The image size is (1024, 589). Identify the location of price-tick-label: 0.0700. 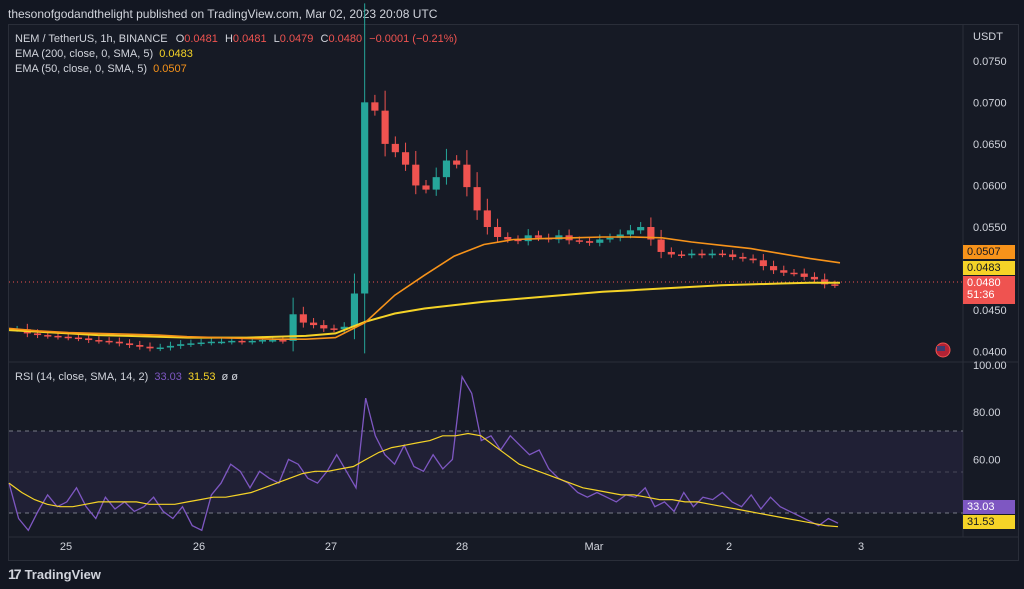
(990, 103).